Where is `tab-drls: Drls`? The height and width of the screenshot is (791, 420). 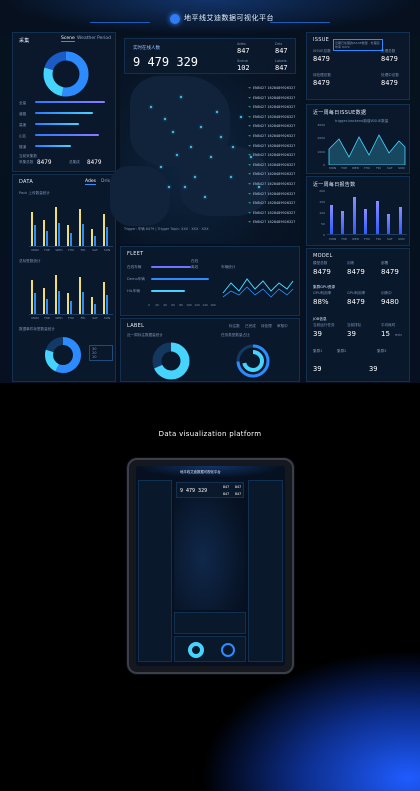 tab-drls: Drls is located at coordinates (105, 181).